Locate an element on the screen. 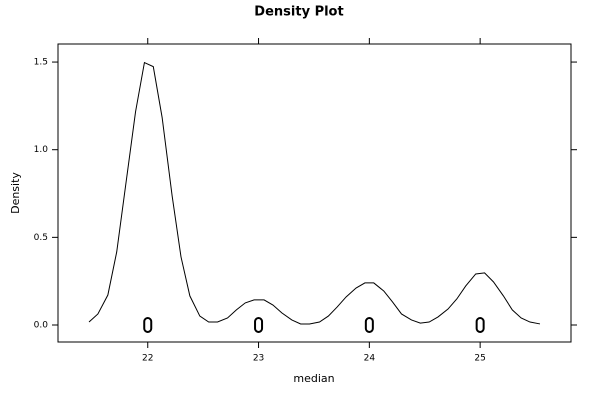 Image resolution: width=599 pixels, height=400 pixels. x-tick-label: 25 is located at coordinates (479, 359).